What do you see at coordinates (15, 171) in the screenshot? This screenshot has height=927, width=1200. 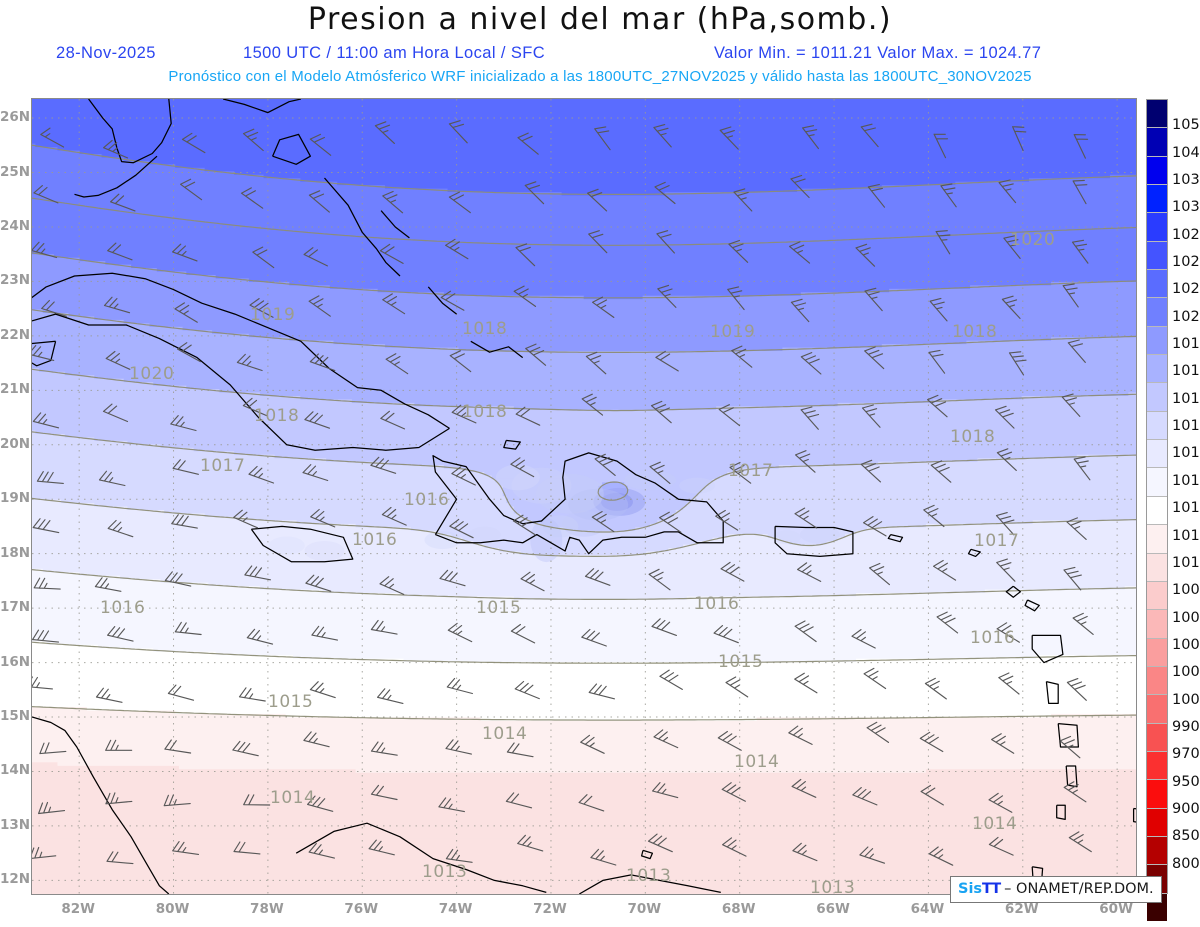 I see `y-axis-tick-25N: 25N` at bounding box center [15, 171].